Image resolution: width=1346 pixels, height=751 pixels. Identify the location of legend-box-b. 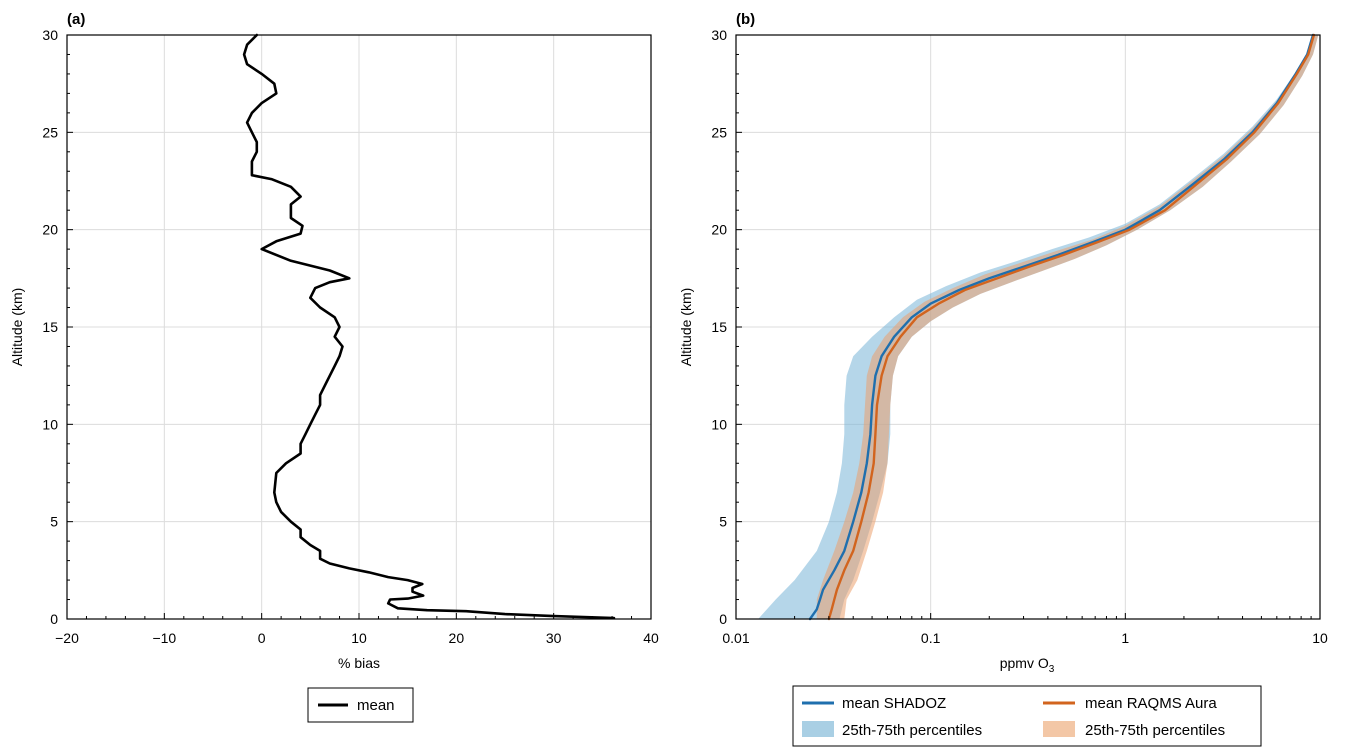
(1027, 716).